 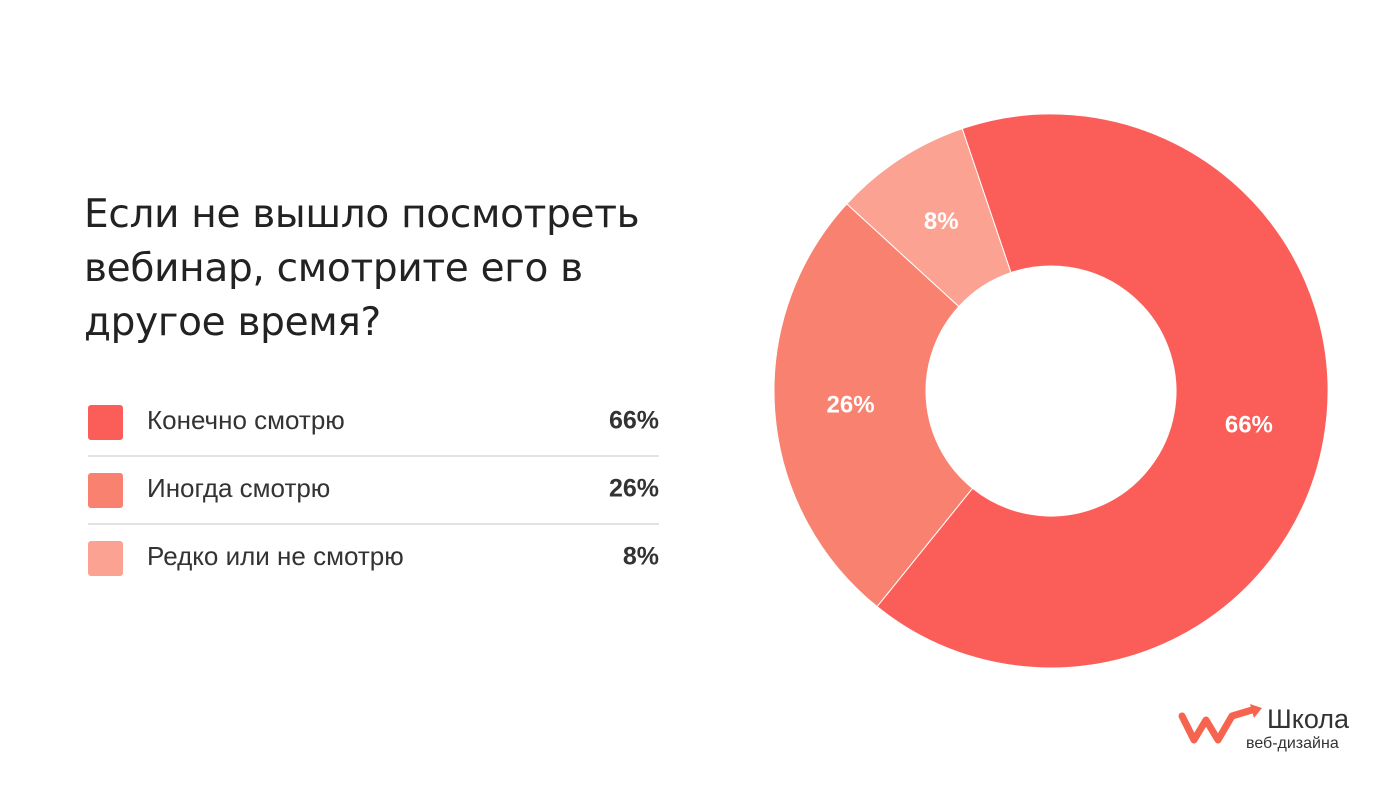 What do you see at coordinates (941, 221) in the screenshot?
I see `slice-label: 8%` at bounding box center [941, 221].